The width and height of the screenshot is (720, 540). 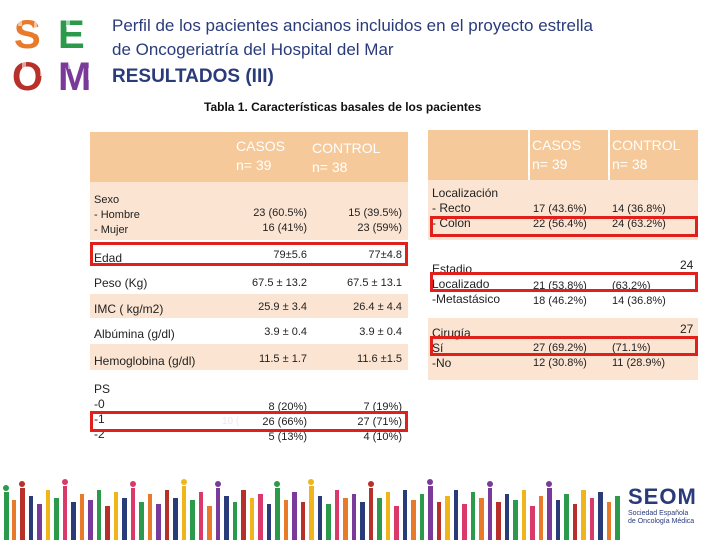 I want to click on footer-sub-line2: de Oncología Médica, so click(x=661, y=521).